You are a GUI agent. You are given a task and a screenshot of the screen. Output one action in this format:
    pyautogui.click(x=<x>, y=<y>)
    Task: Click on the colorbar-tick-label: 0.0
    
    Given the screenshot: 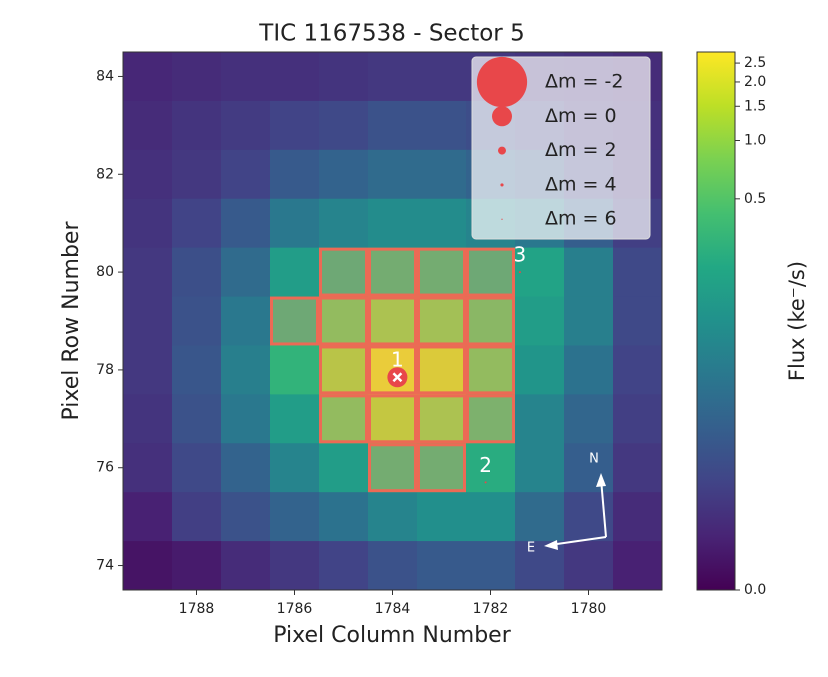 What is the action you would take?
    pyautogui.click(x=755, y=590)
    